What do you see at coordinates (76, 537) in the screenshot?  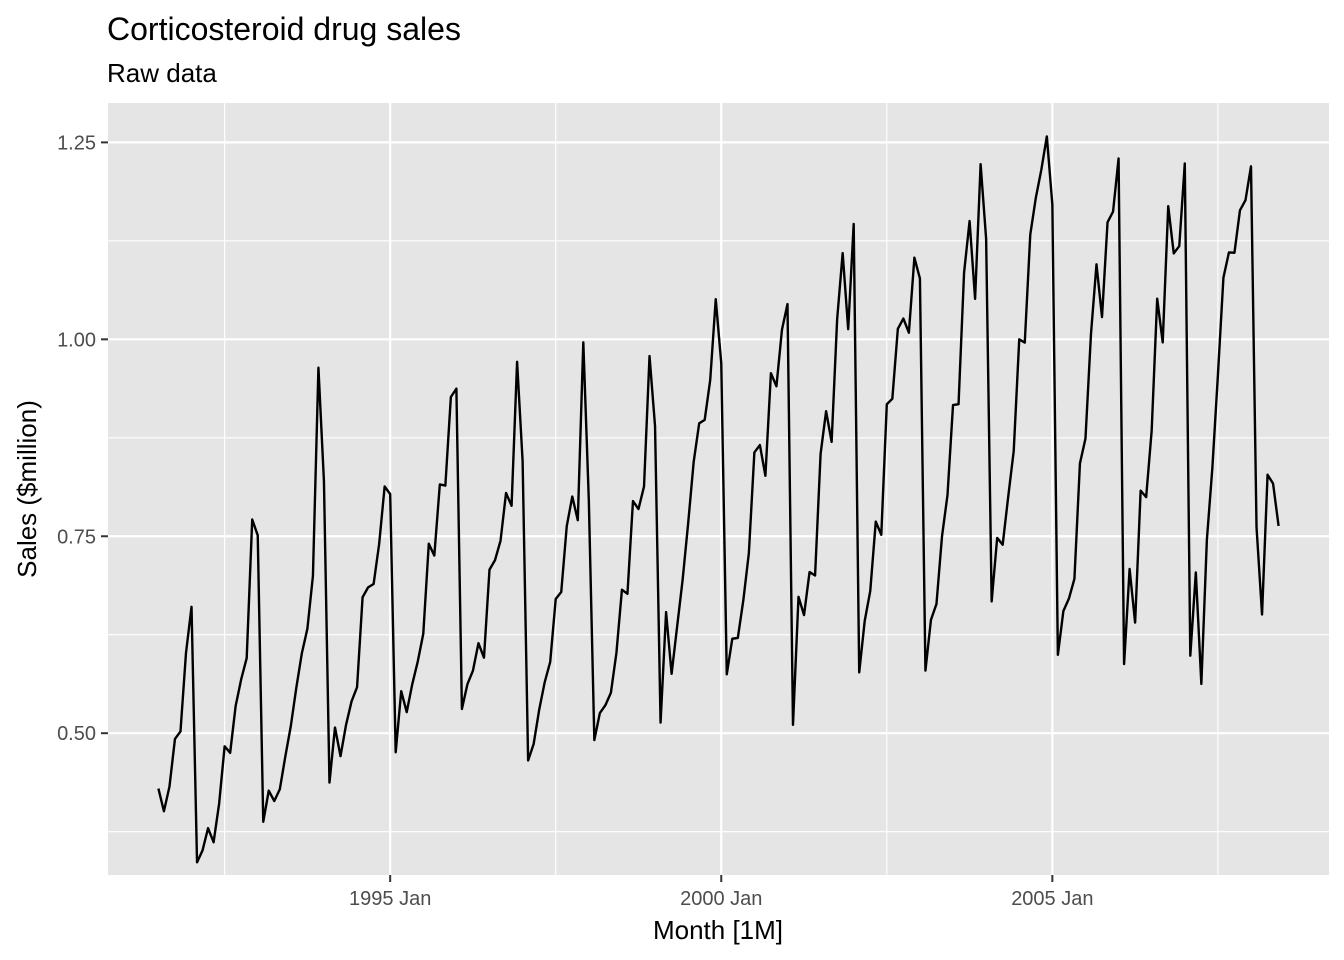 I see `y-tick-label: 0.75` at bounding box center [76, 537].